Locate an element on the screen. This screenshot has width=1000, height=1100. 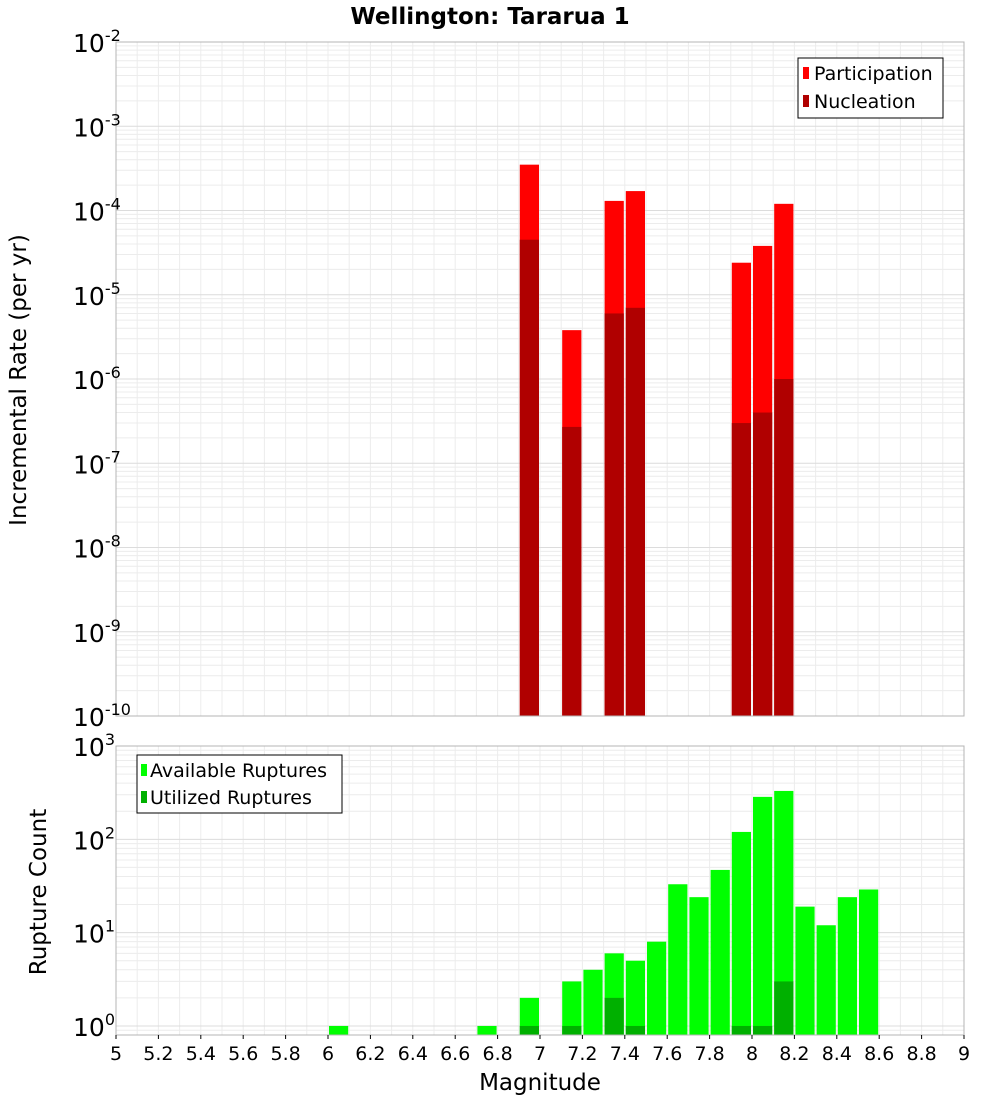
x-tick-label: 7.6 is located at coordinates (667, 1054).